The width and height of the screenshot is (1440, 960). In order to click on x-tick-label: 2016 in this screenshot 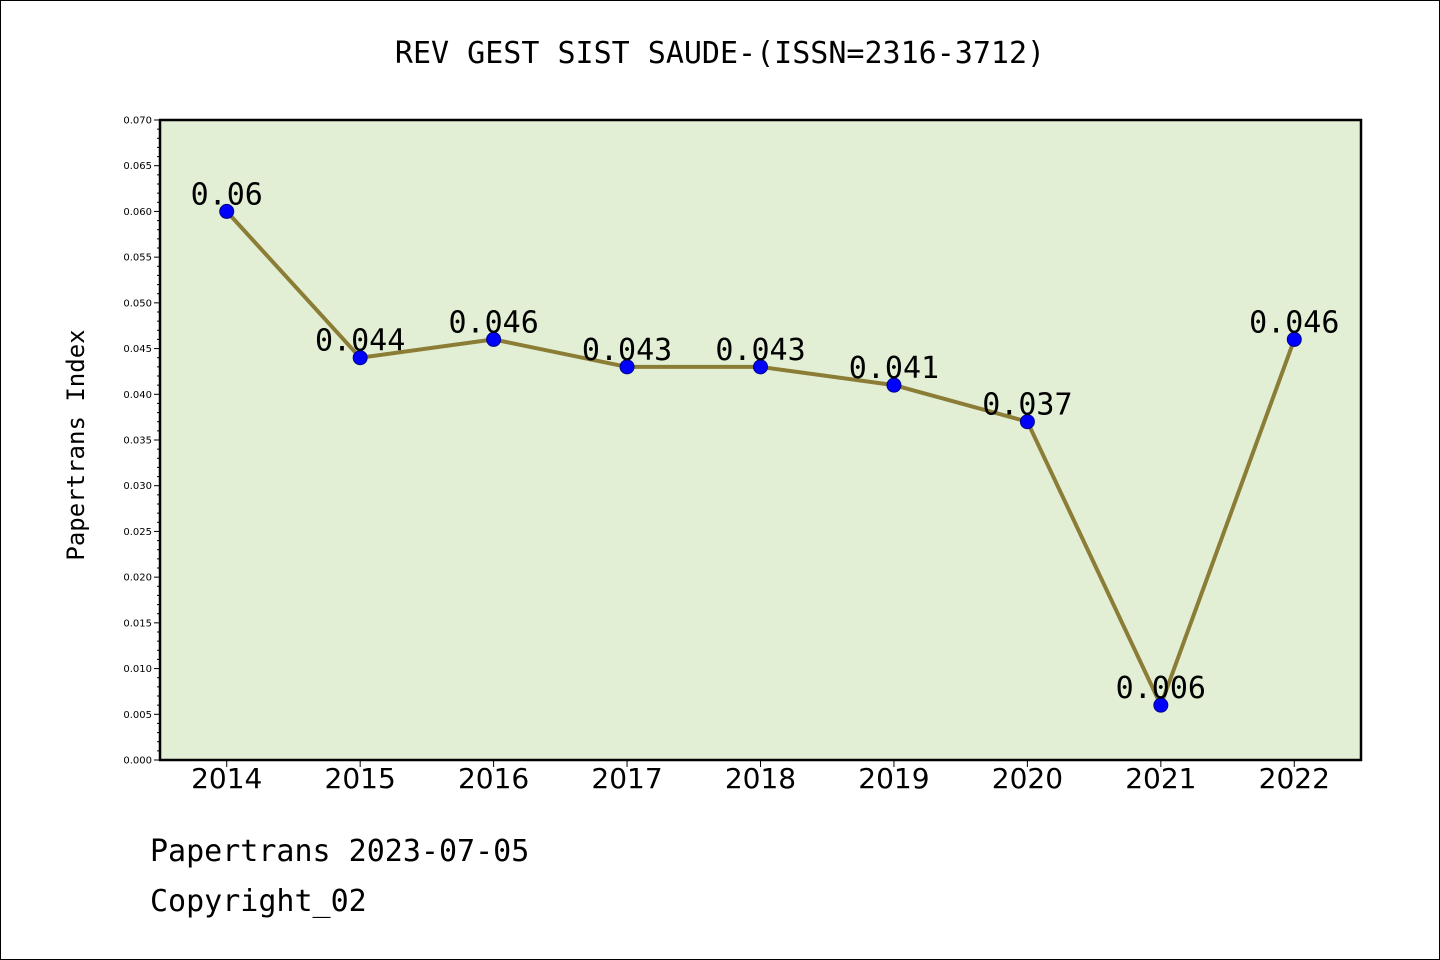, I will do `click(493, 778)`.